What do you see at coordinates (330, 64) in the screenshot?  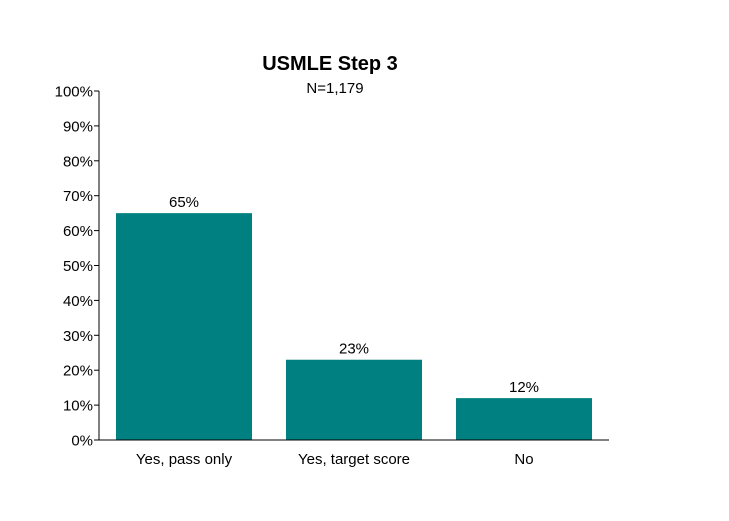 I see `chart-title: USMLE Step 3` at bounding box center [330, 64].